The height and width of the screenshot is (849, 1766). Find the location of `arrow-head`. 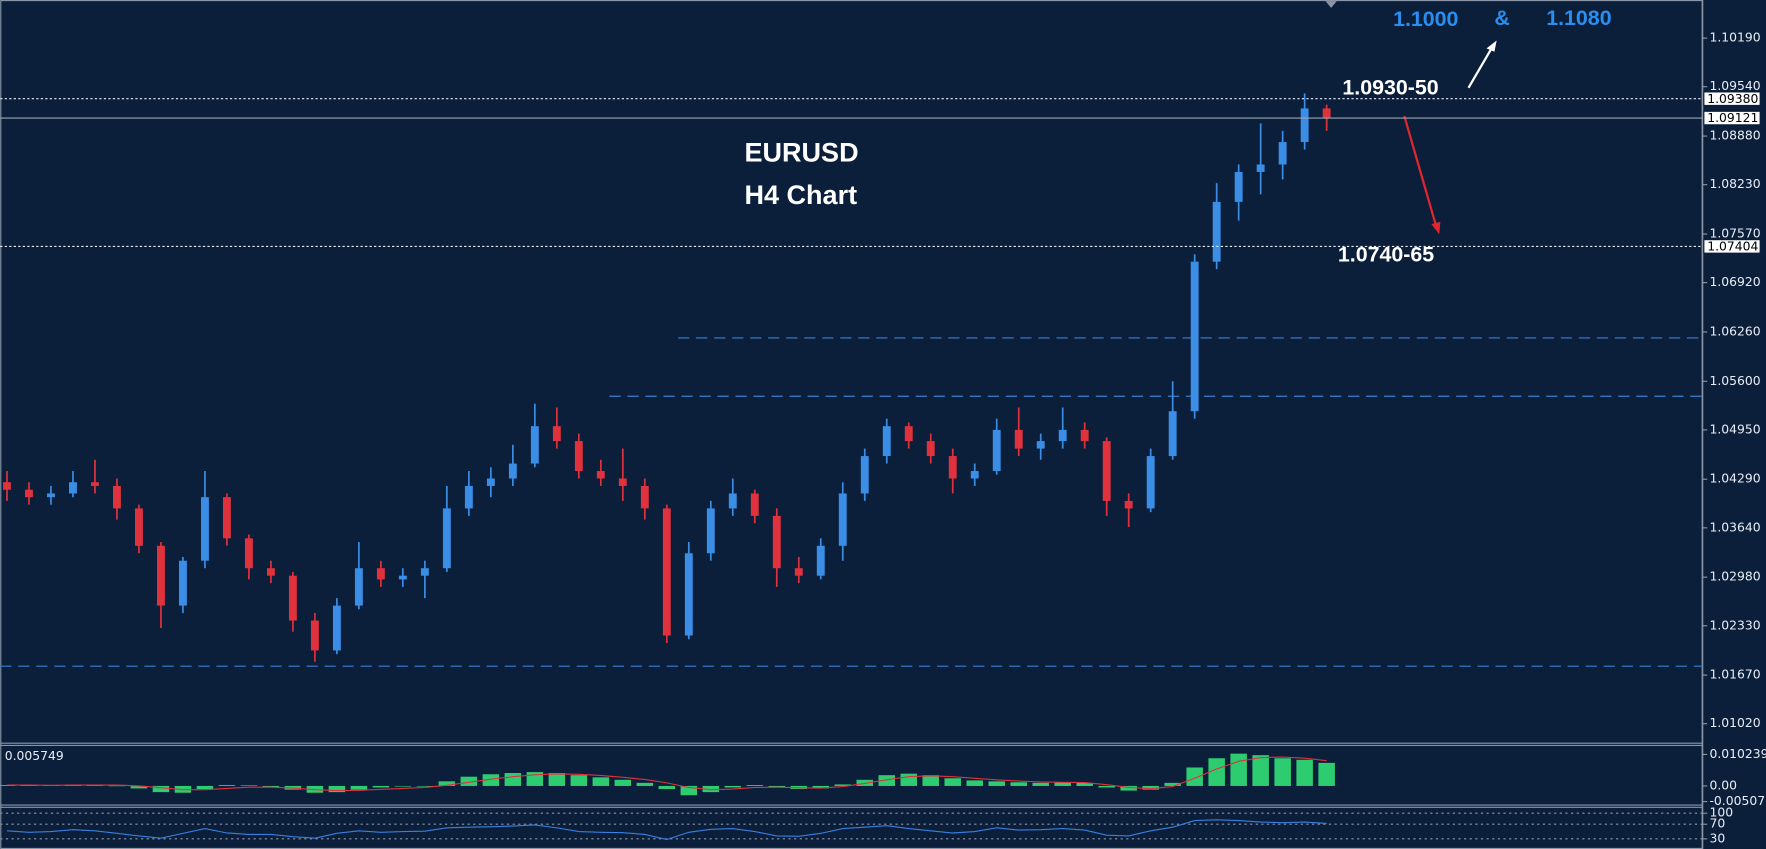

arrow-head is located at coordinates (1491, 46).